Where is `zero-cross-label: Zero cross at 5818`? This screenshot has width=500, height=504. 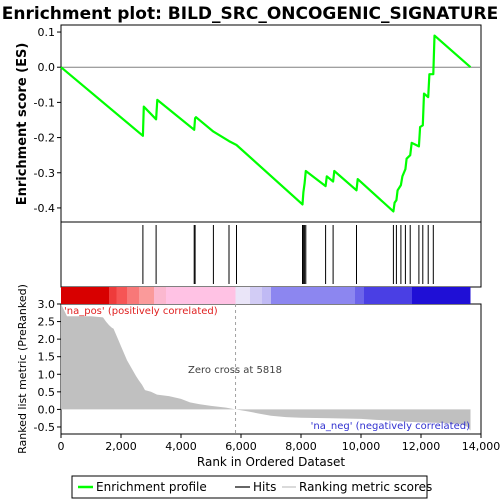 zero-cross-label: Zero cross at 5818 is located at coordinates (235, 370).